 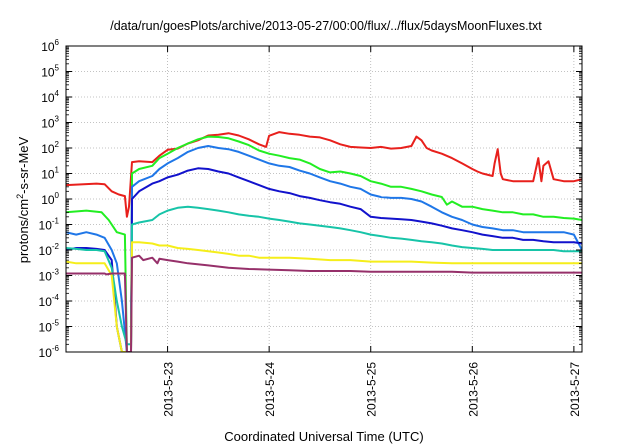 I want to click on y-tick-label: 10⁻⁴, so click(x=49, y=301).